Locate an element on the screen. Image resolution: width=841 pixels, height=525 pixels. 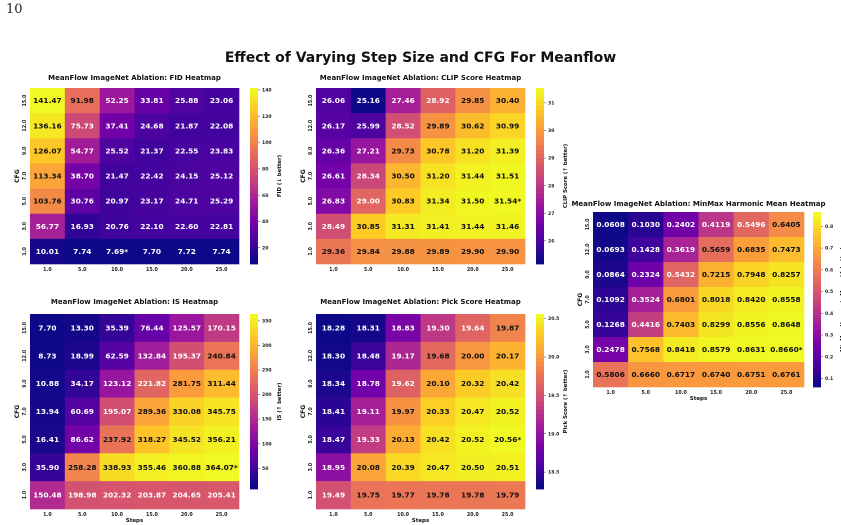
fid-heatmap-colorbar-tick: 140 is located at coordinates (267, 91).